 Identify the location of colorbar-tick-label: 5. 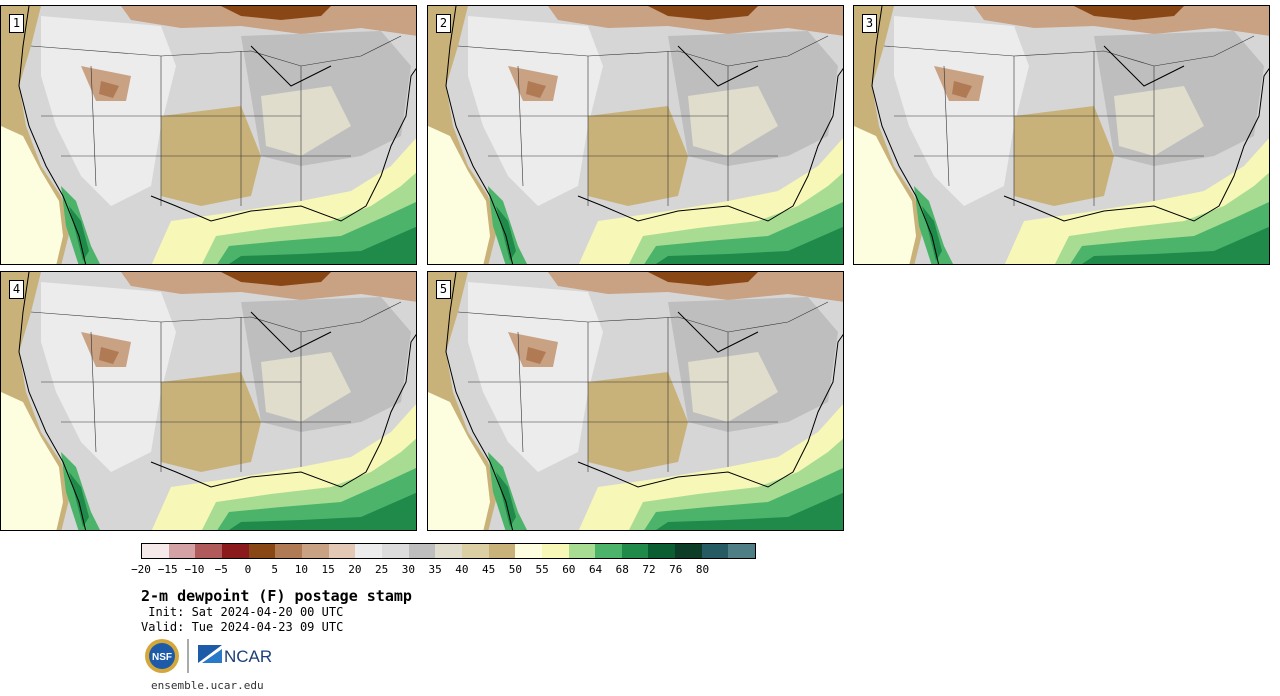
(274, 569).